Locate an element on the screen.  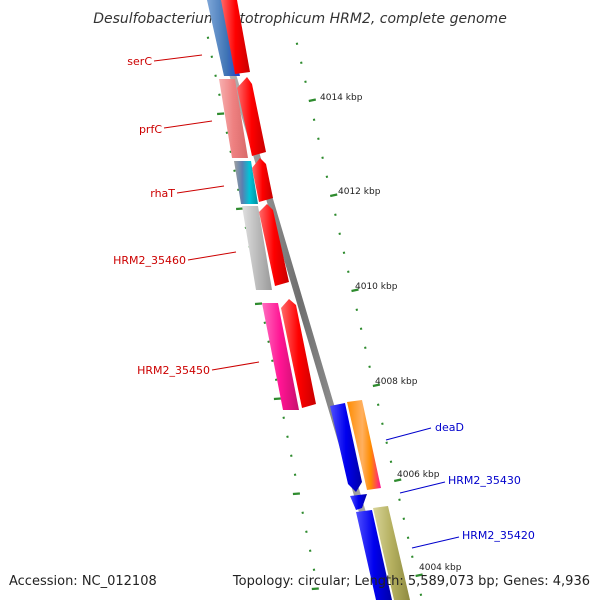
tick-label-4012: 4012 kbp is located at coordinates (359, 192).